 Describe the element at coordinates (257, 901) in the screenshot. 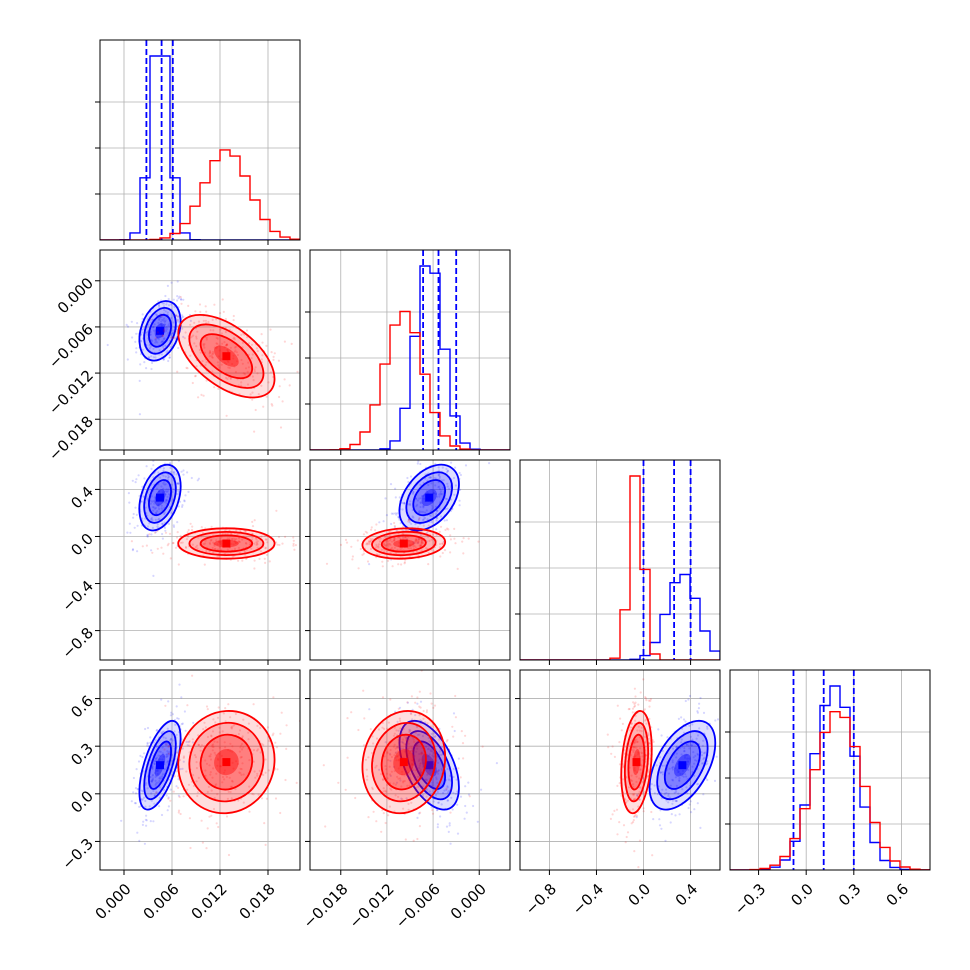

I see `x-tick-label: 0.018` at that location.